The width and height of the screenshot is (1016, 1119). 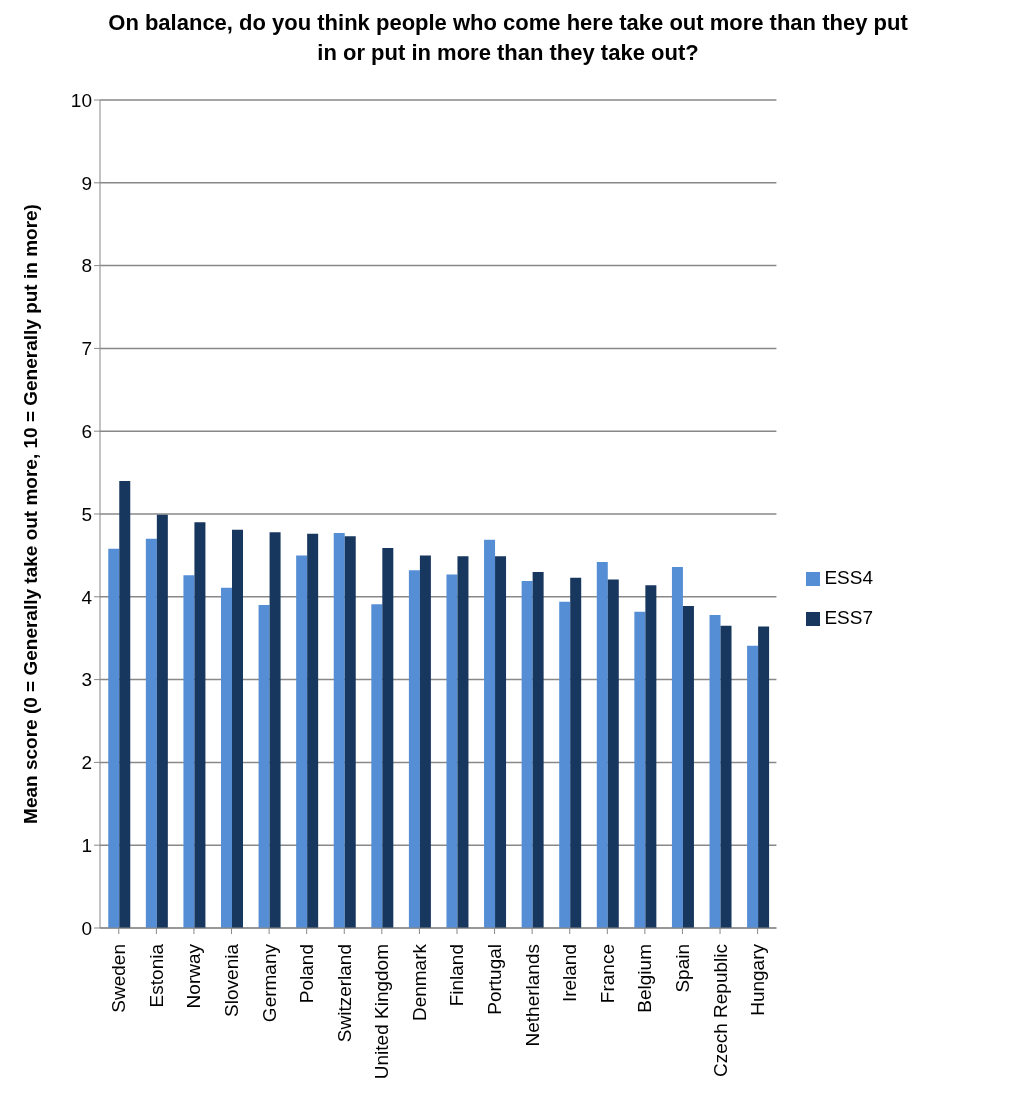 What do you see at coordinates (758, 979) in the screenshot?
I see `x-tick-label: Hungary` at bounding box center [758, 979].